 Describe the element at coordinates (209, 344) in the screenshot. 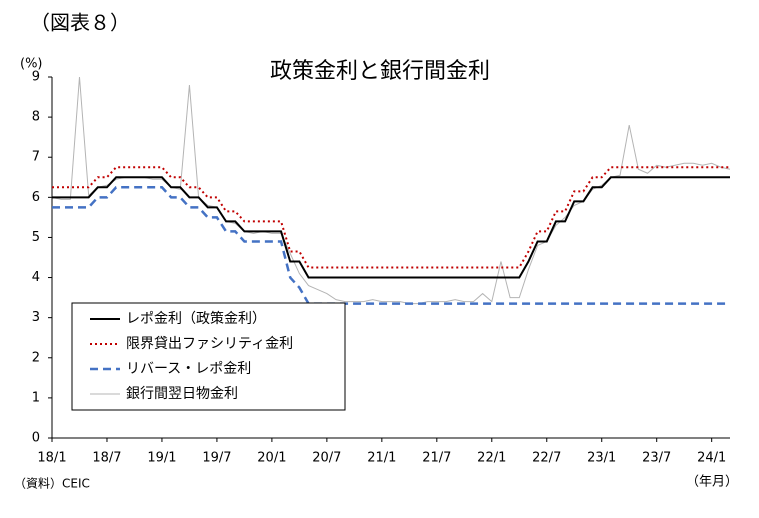

I see `legend-label: 限界貸出ファシリティ金利` at that location.